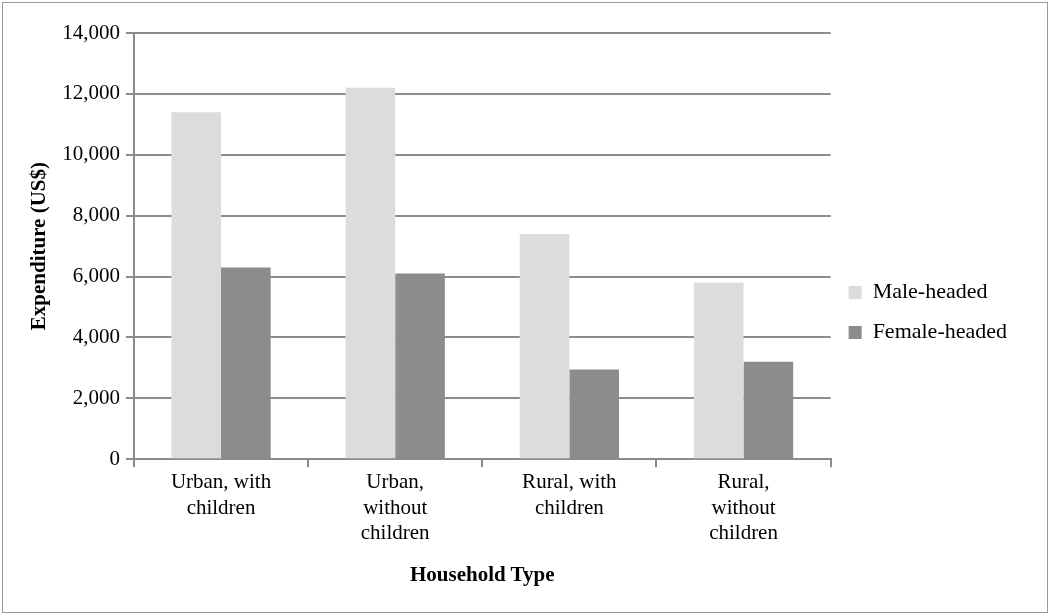 This screenshot has width=1050, height=615. Describe the element at coordinates (482, 573) in the screenshot. I see `x-axis-title: Household Type` at that location.